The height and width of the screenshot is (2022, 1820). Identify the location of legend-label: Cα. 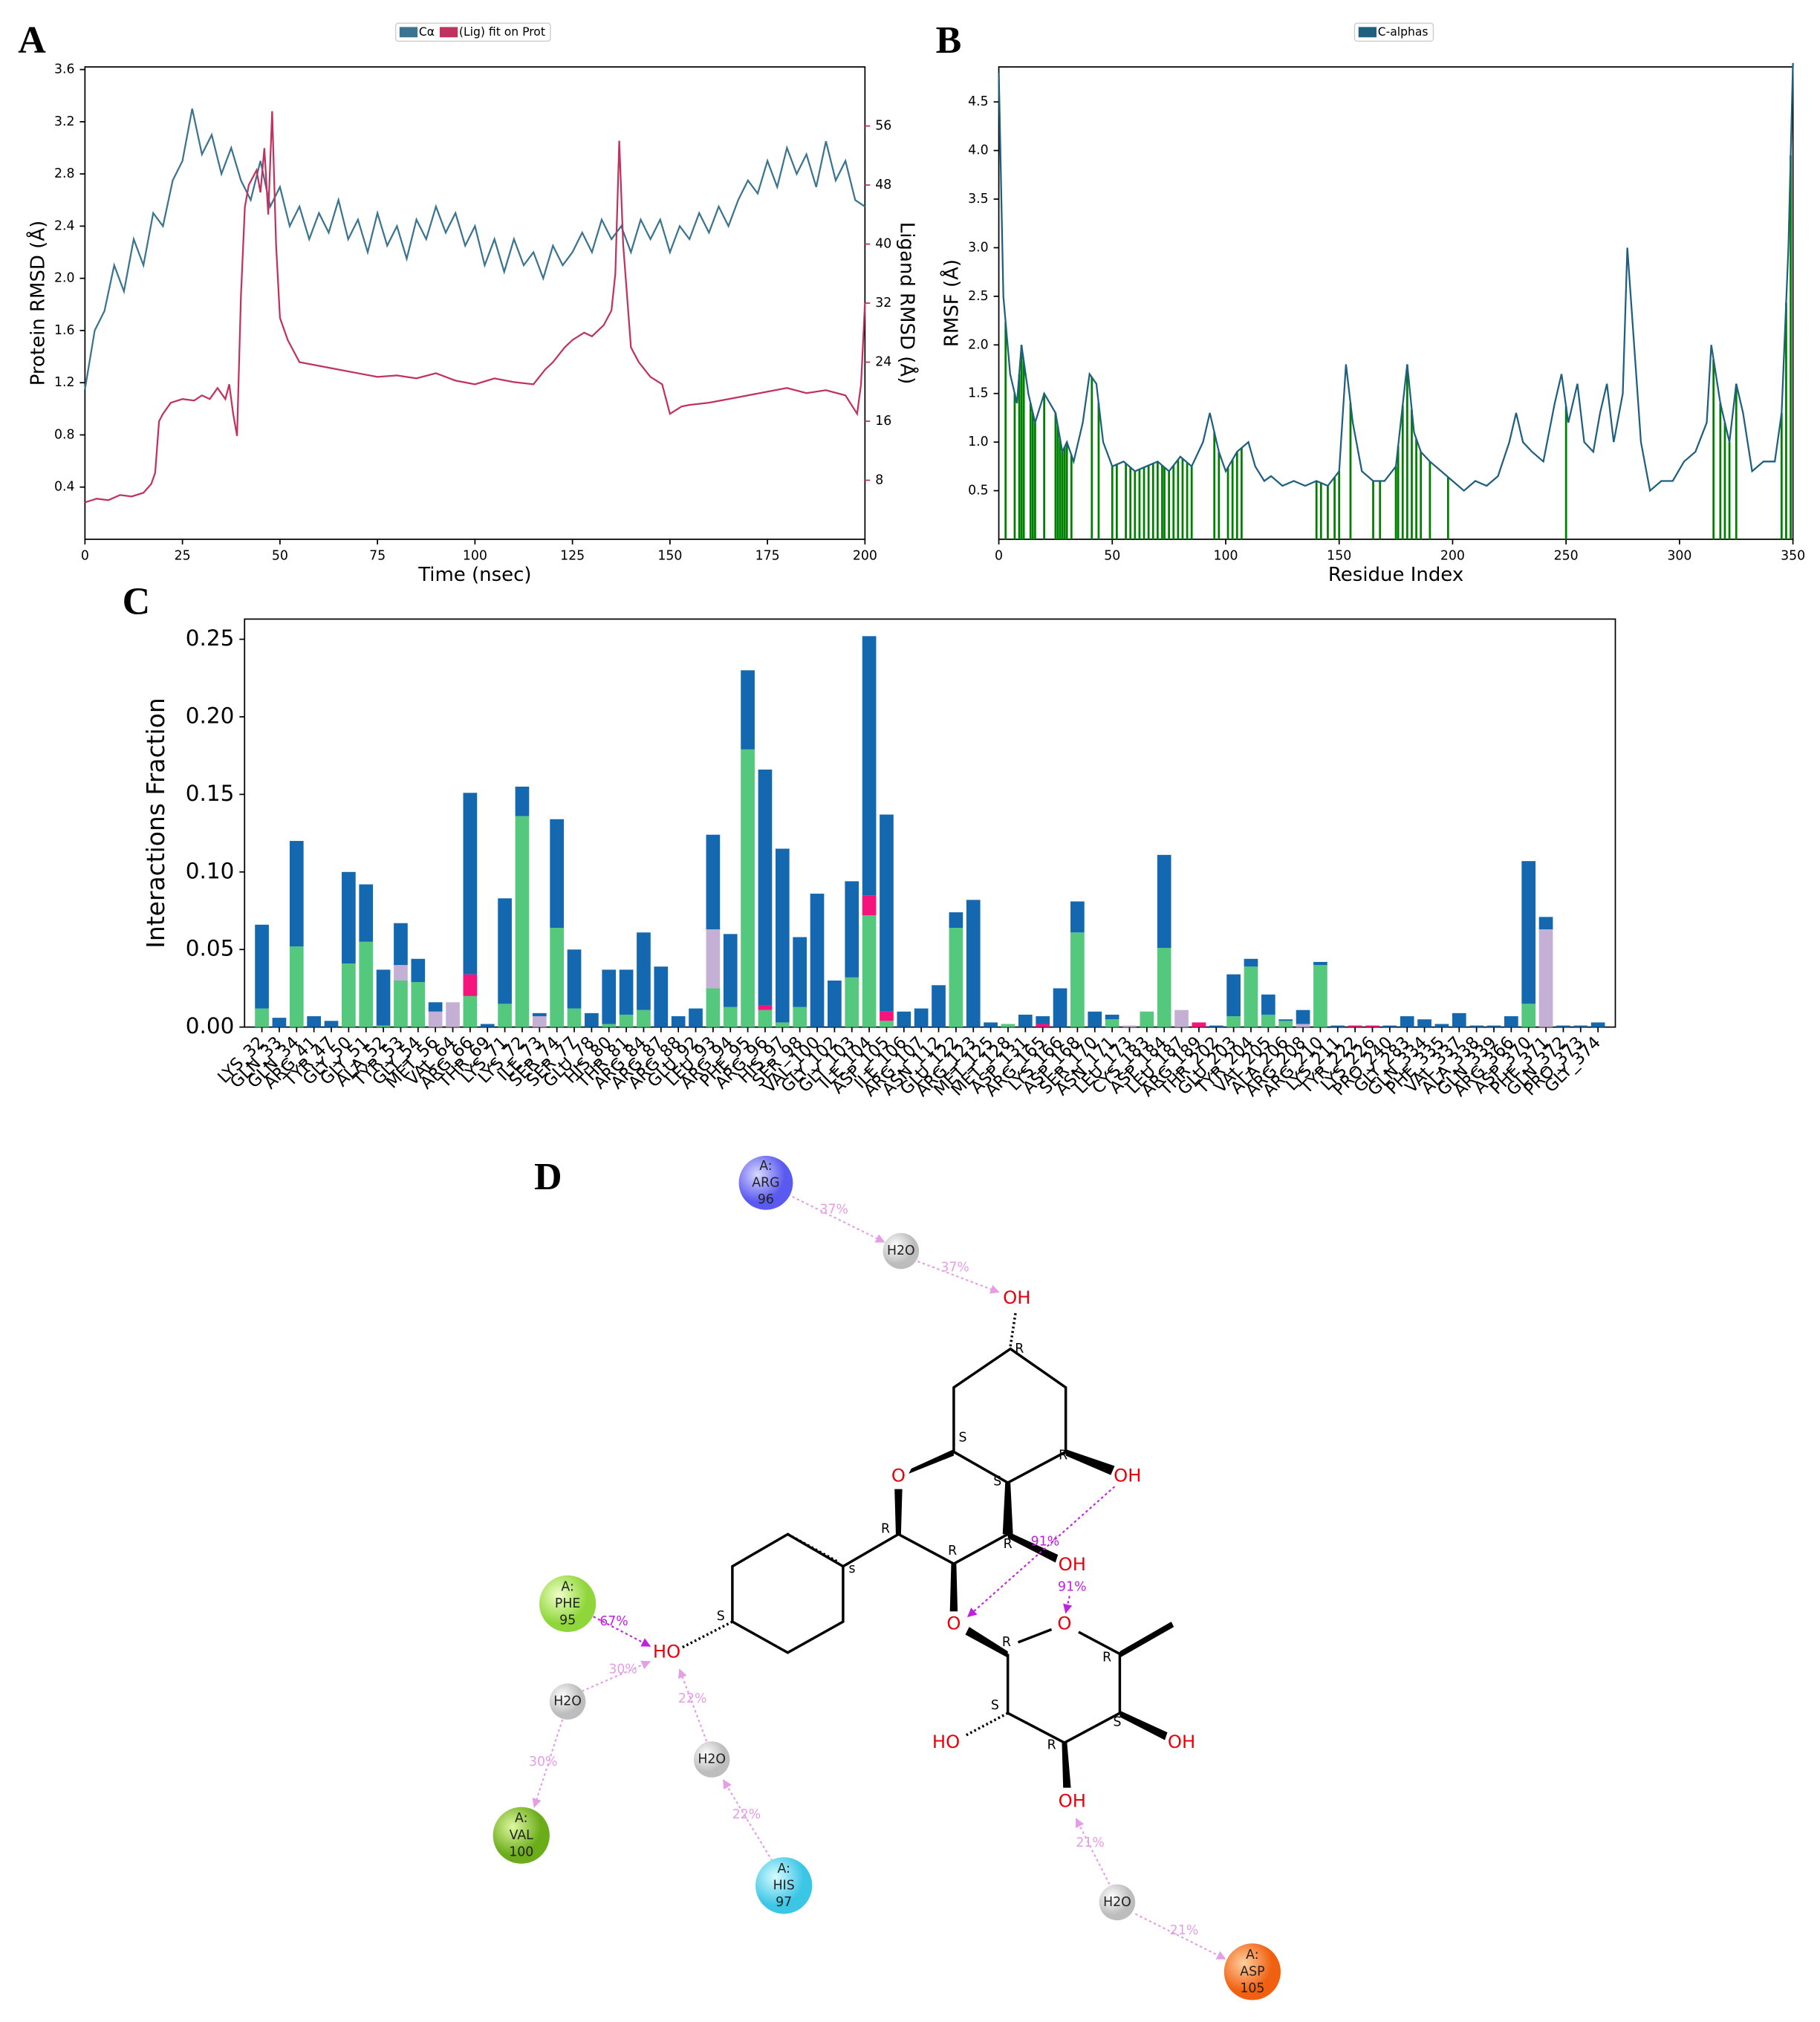
(427, 32).